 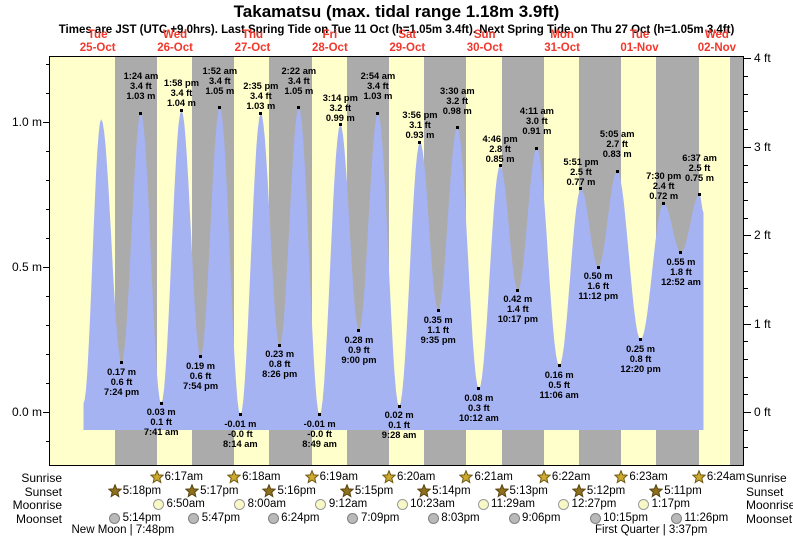 What do you see at coordinates (175, 41) in the screenshot?
I see `day-label: Wed 26-Oct` at bounding box center [175, 41].